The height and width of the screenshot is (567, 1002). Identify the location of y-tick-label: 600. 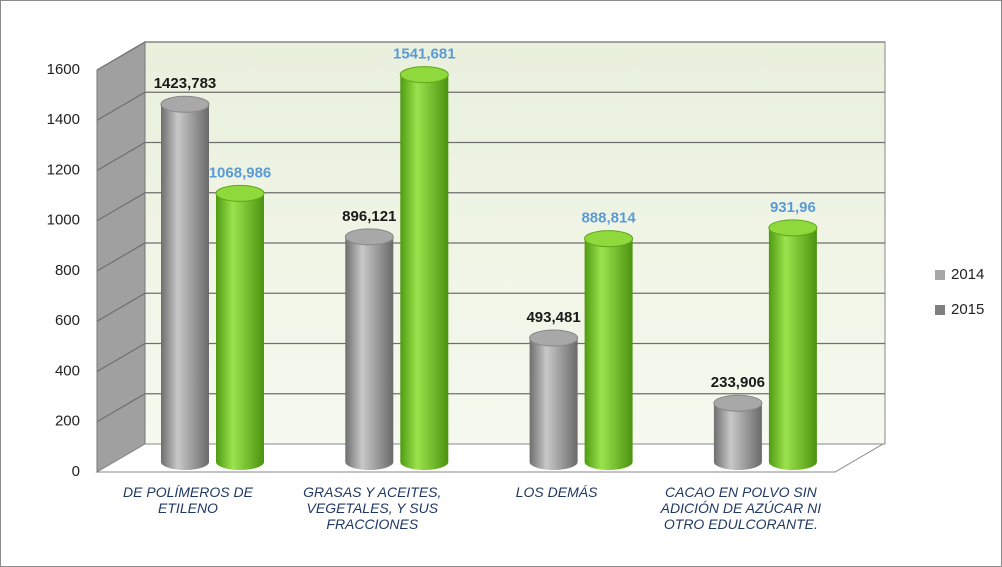
(67, 320).